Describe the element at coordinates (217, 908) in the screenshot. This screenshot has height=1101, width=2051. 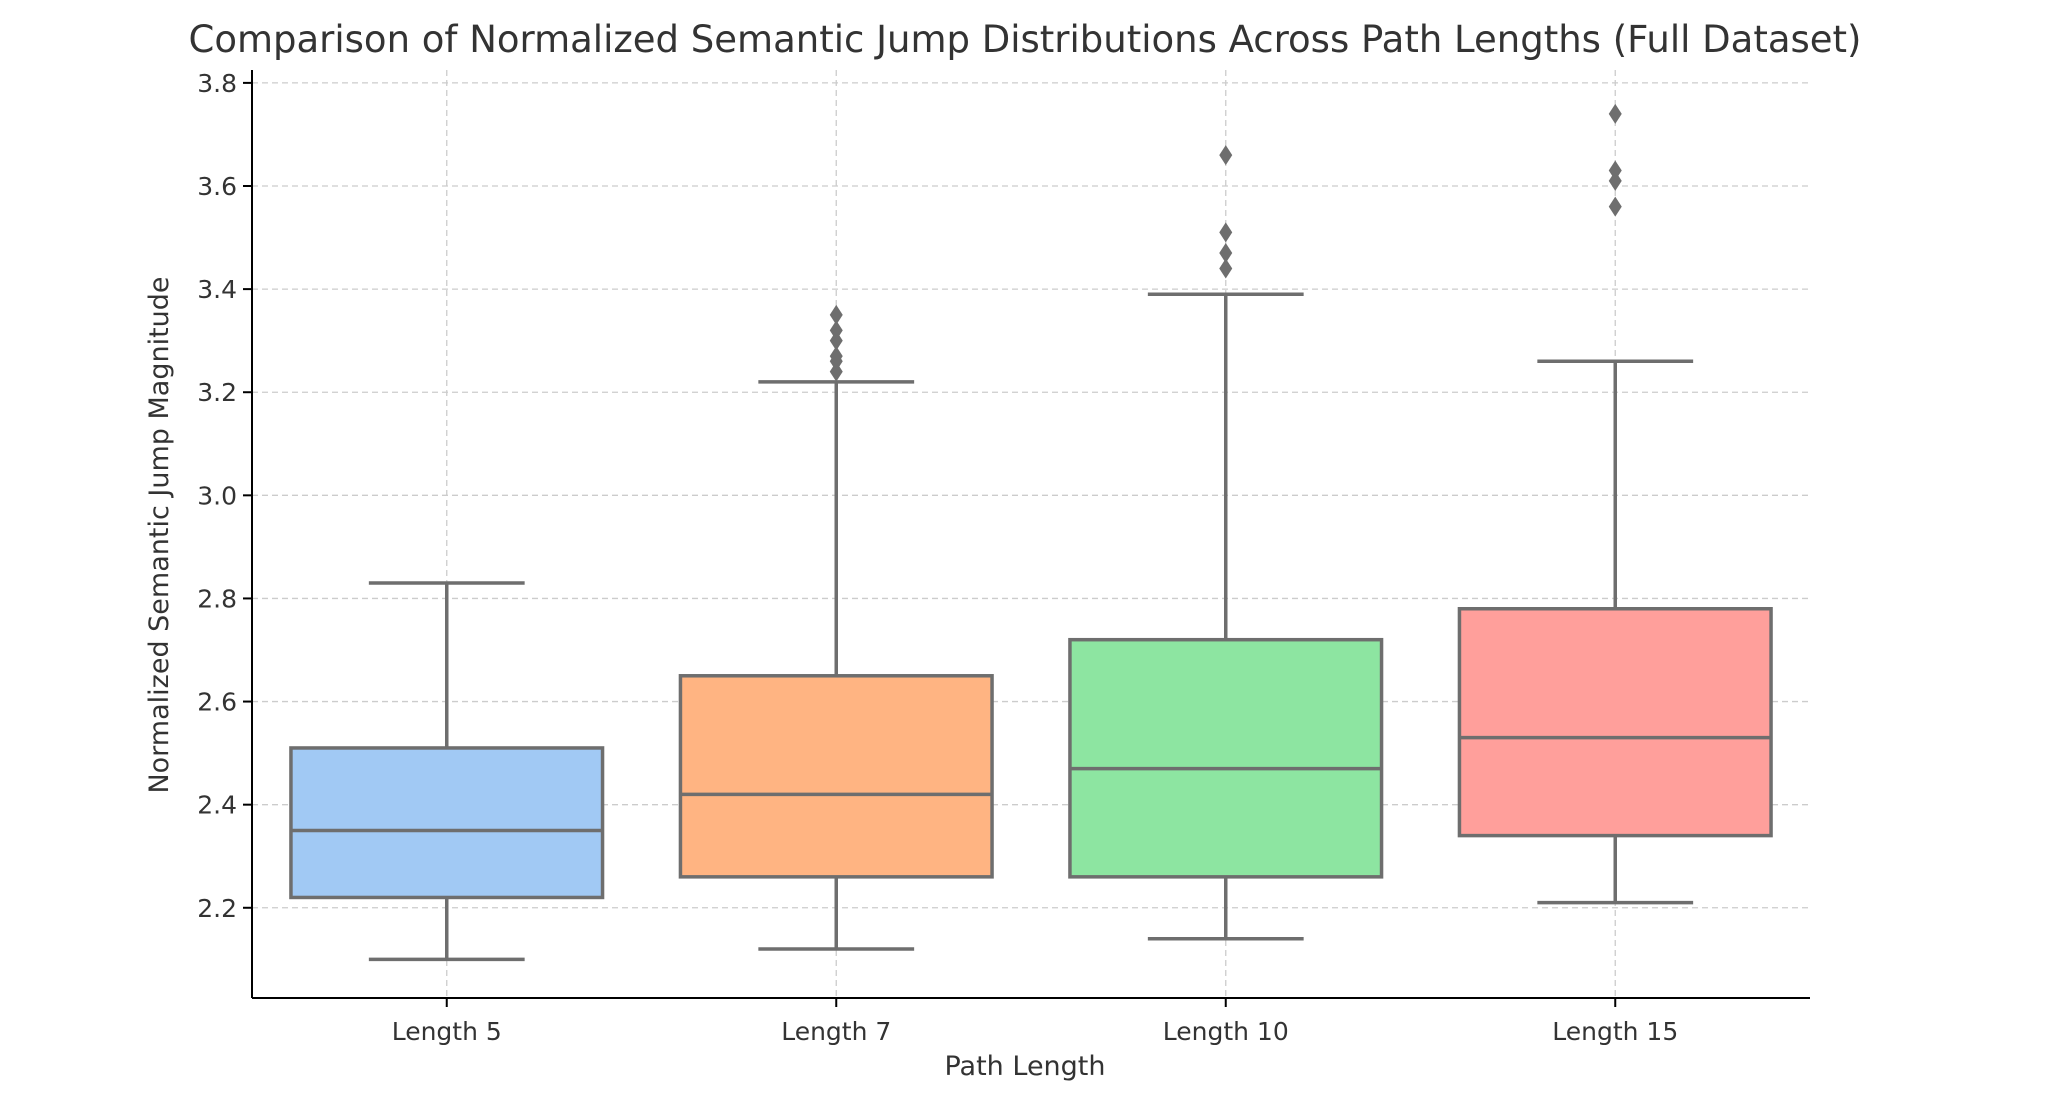
I see `y-tick-label: 2.2` at that location.